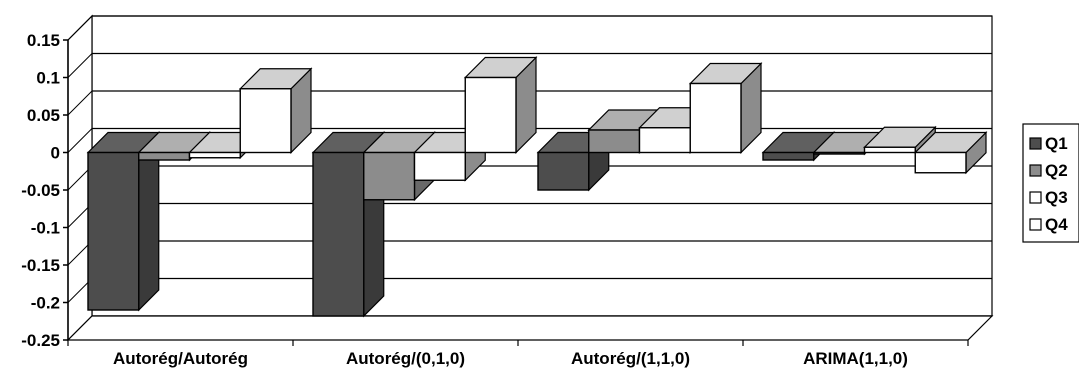  Describe the element at coordinates (180, 358) in the screenshot. I see `category-label: Autorég/Autorég` at that location.